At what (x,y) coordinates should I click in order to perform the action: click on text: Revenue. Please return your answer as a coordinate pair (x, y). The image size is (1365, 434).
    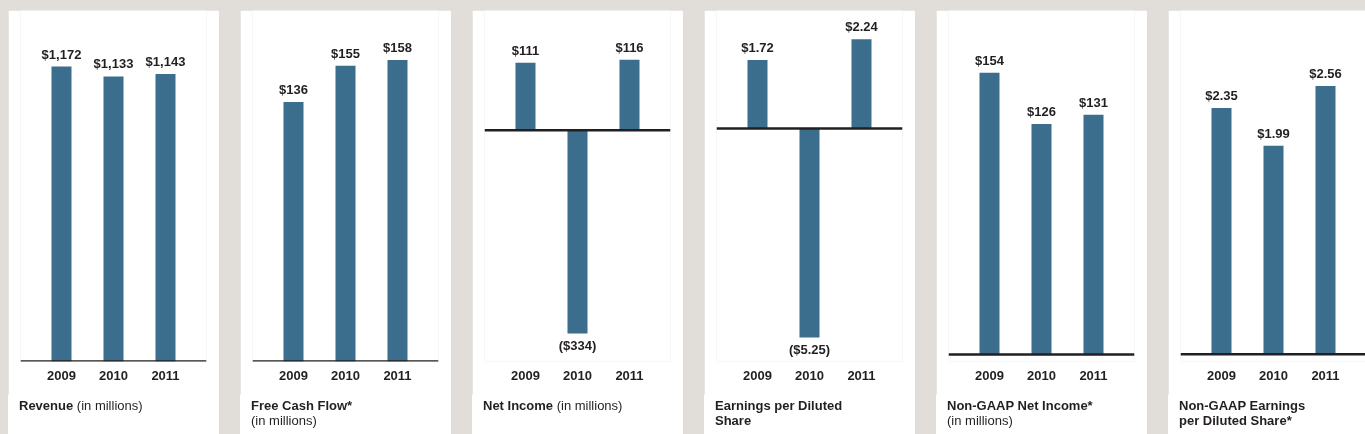
    Looking at the image, I should click on (46, 405).